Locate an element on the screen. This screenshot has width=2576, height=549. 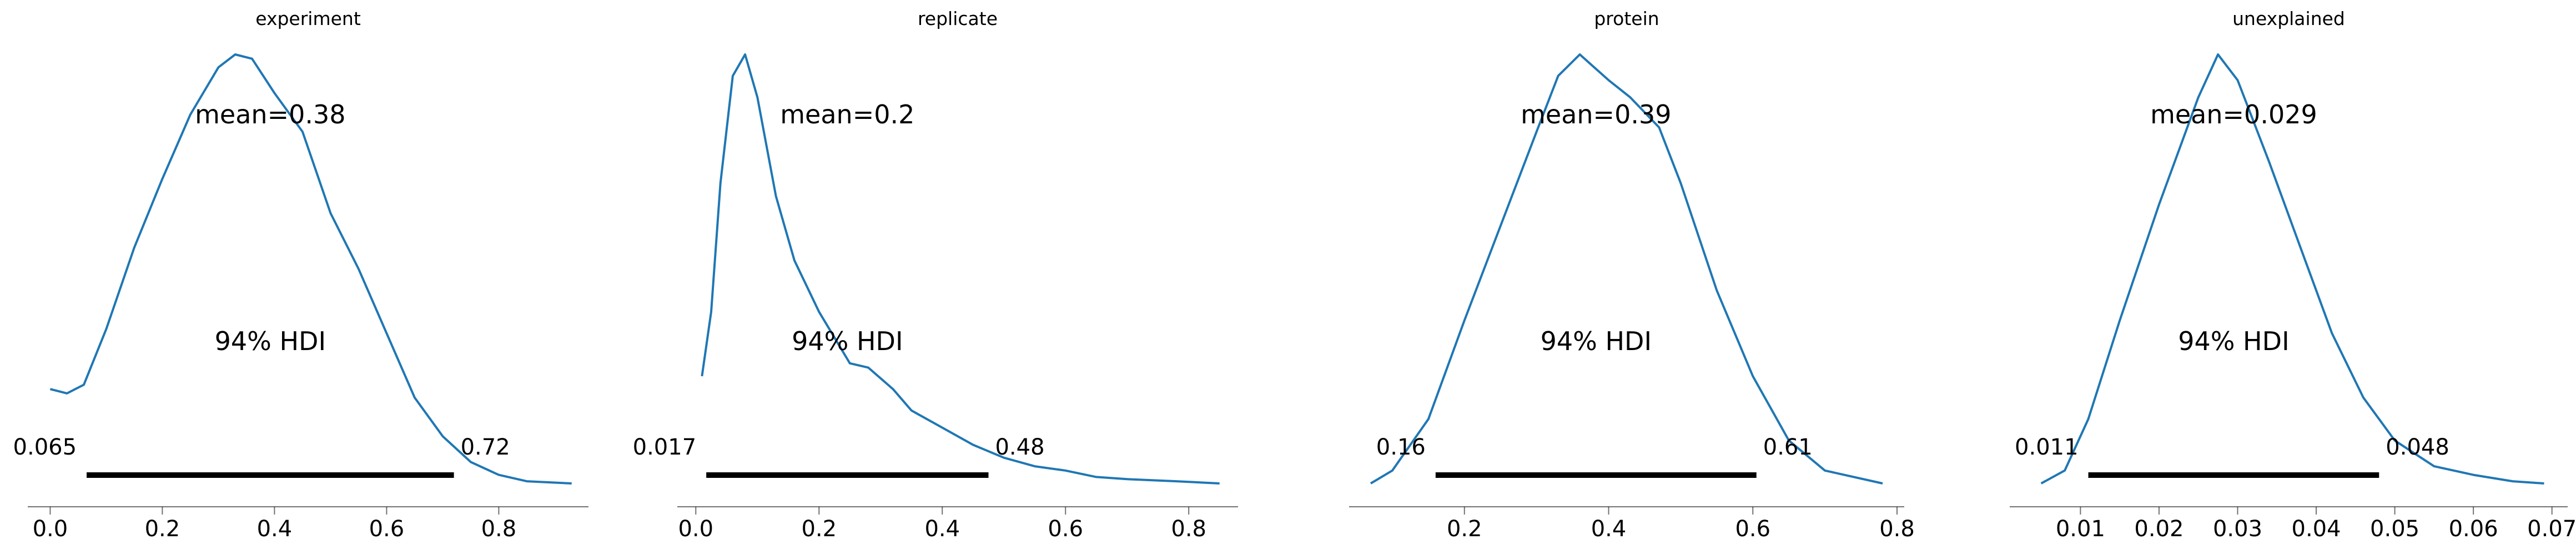
hdi-low-label: 0.011 is located at coordinates (2047, 447).